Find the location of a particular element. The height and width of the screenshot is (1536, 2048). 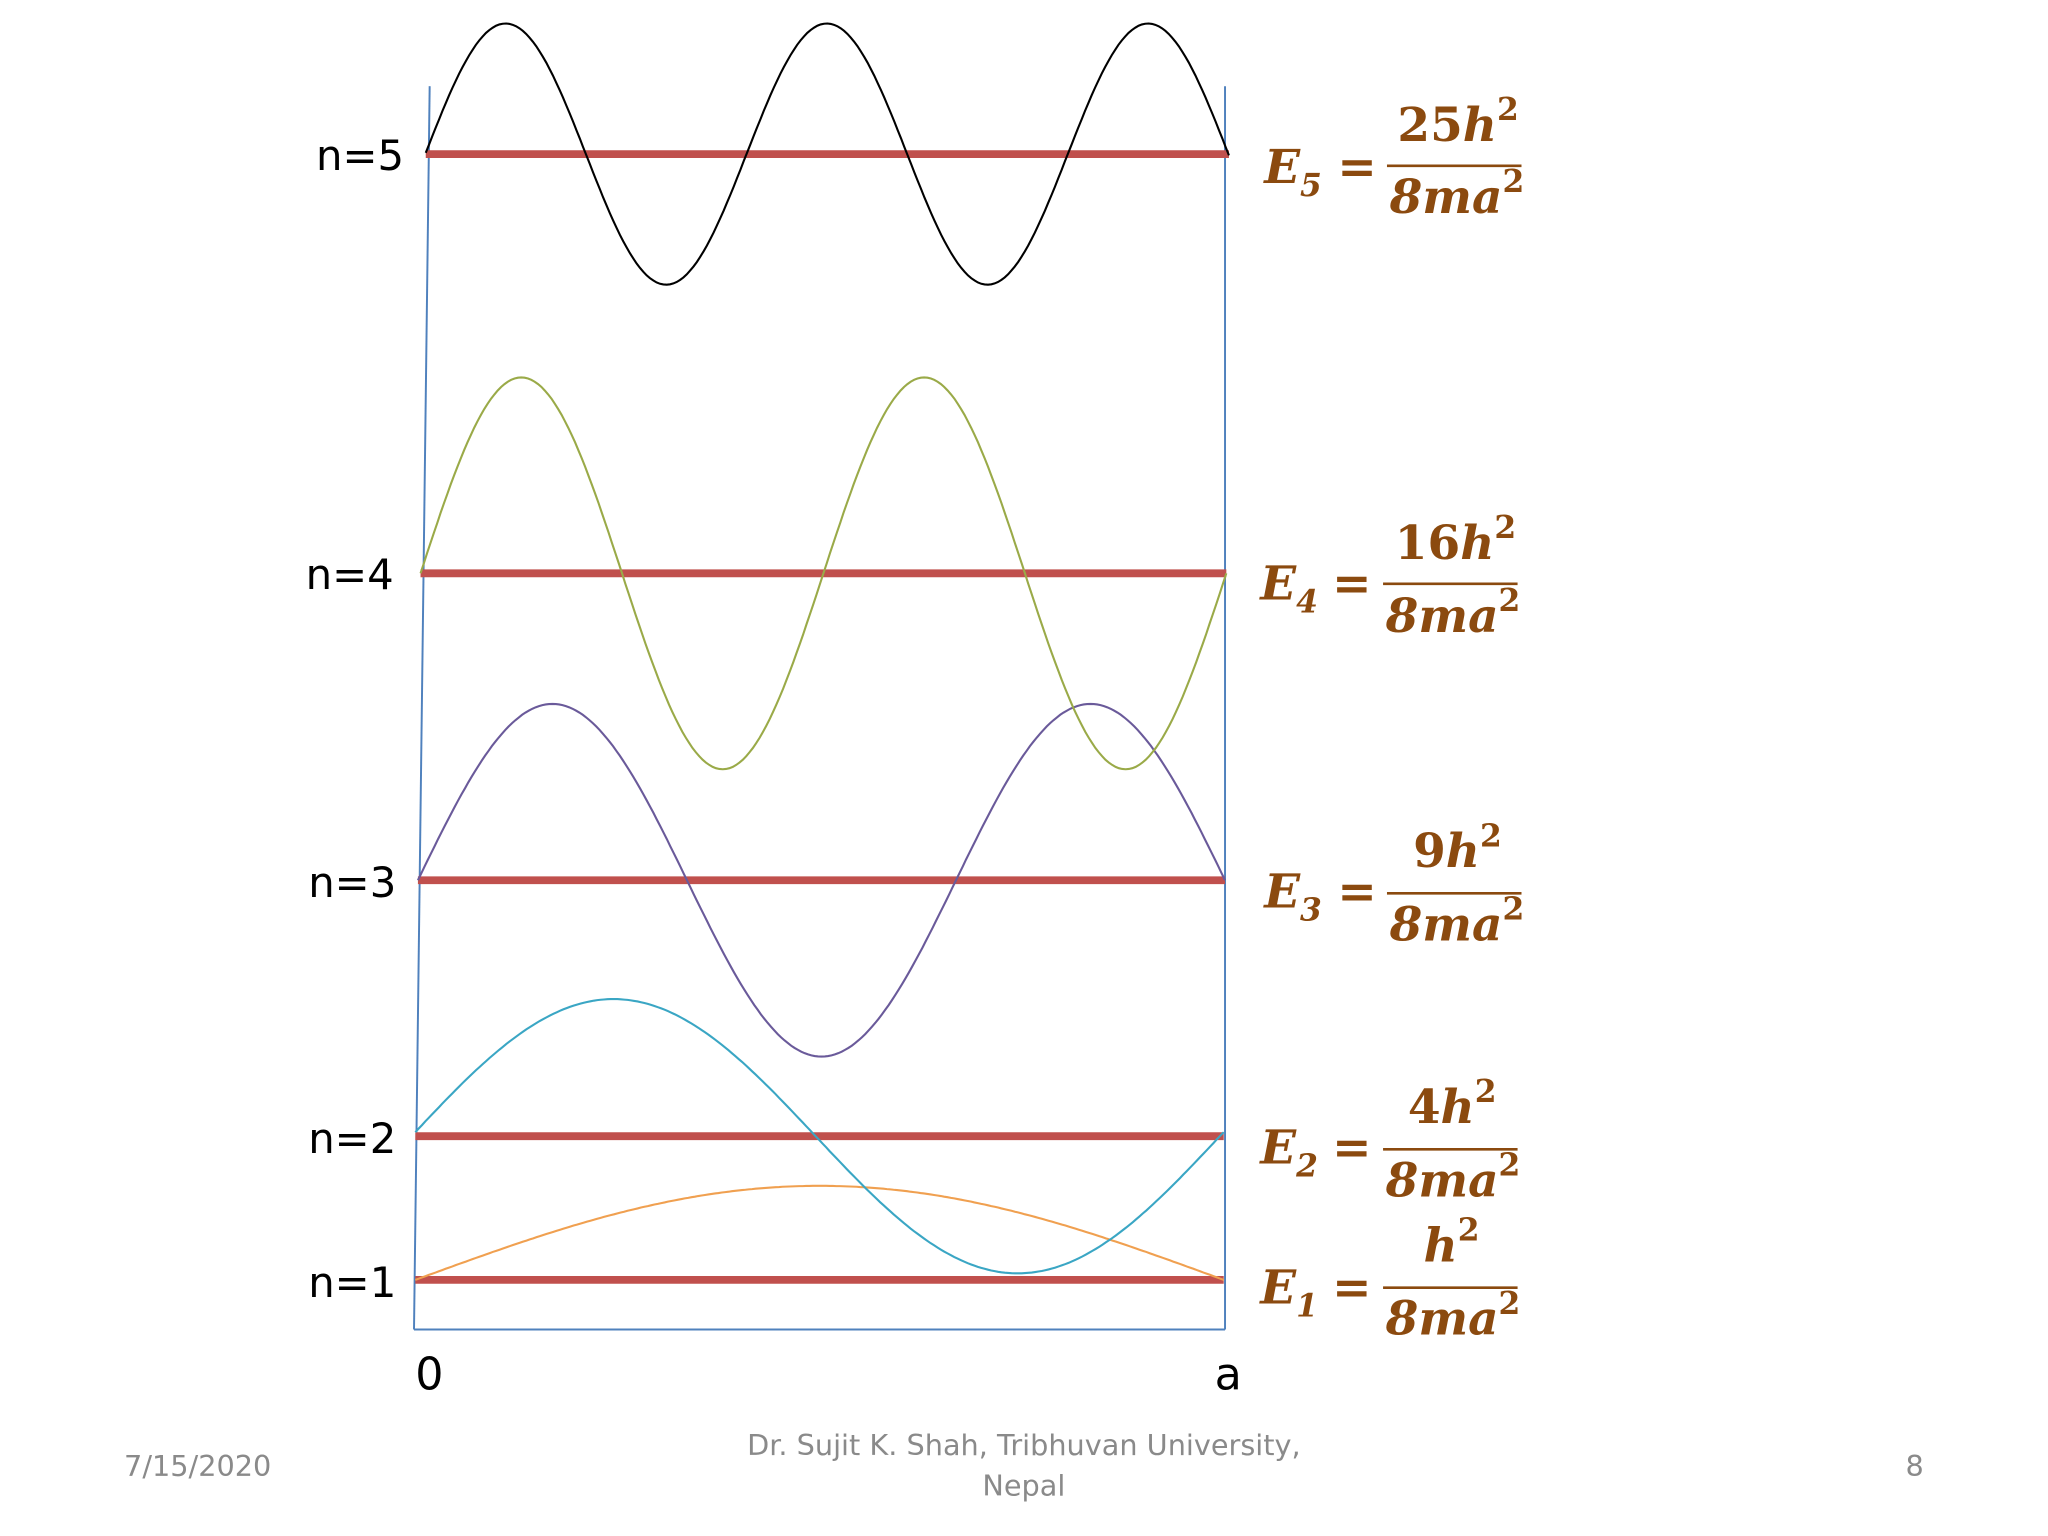

equation-numerator: h2 is located at coordinates (1452, 1243).